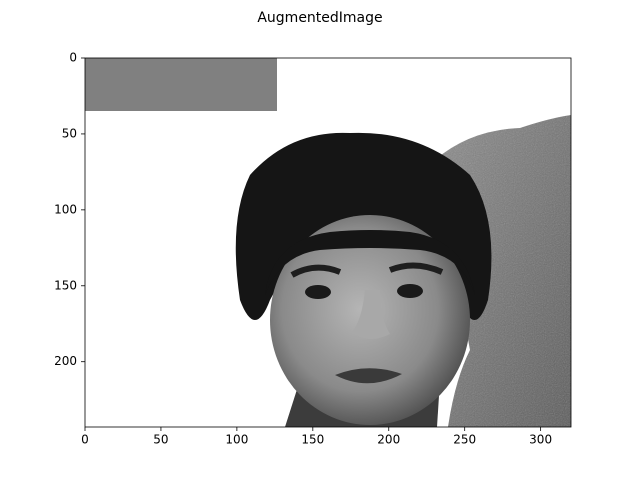  What do you see at coordinates (368, 376) in the screenshot?
I see `mouth` at bounding box center [368, 376].